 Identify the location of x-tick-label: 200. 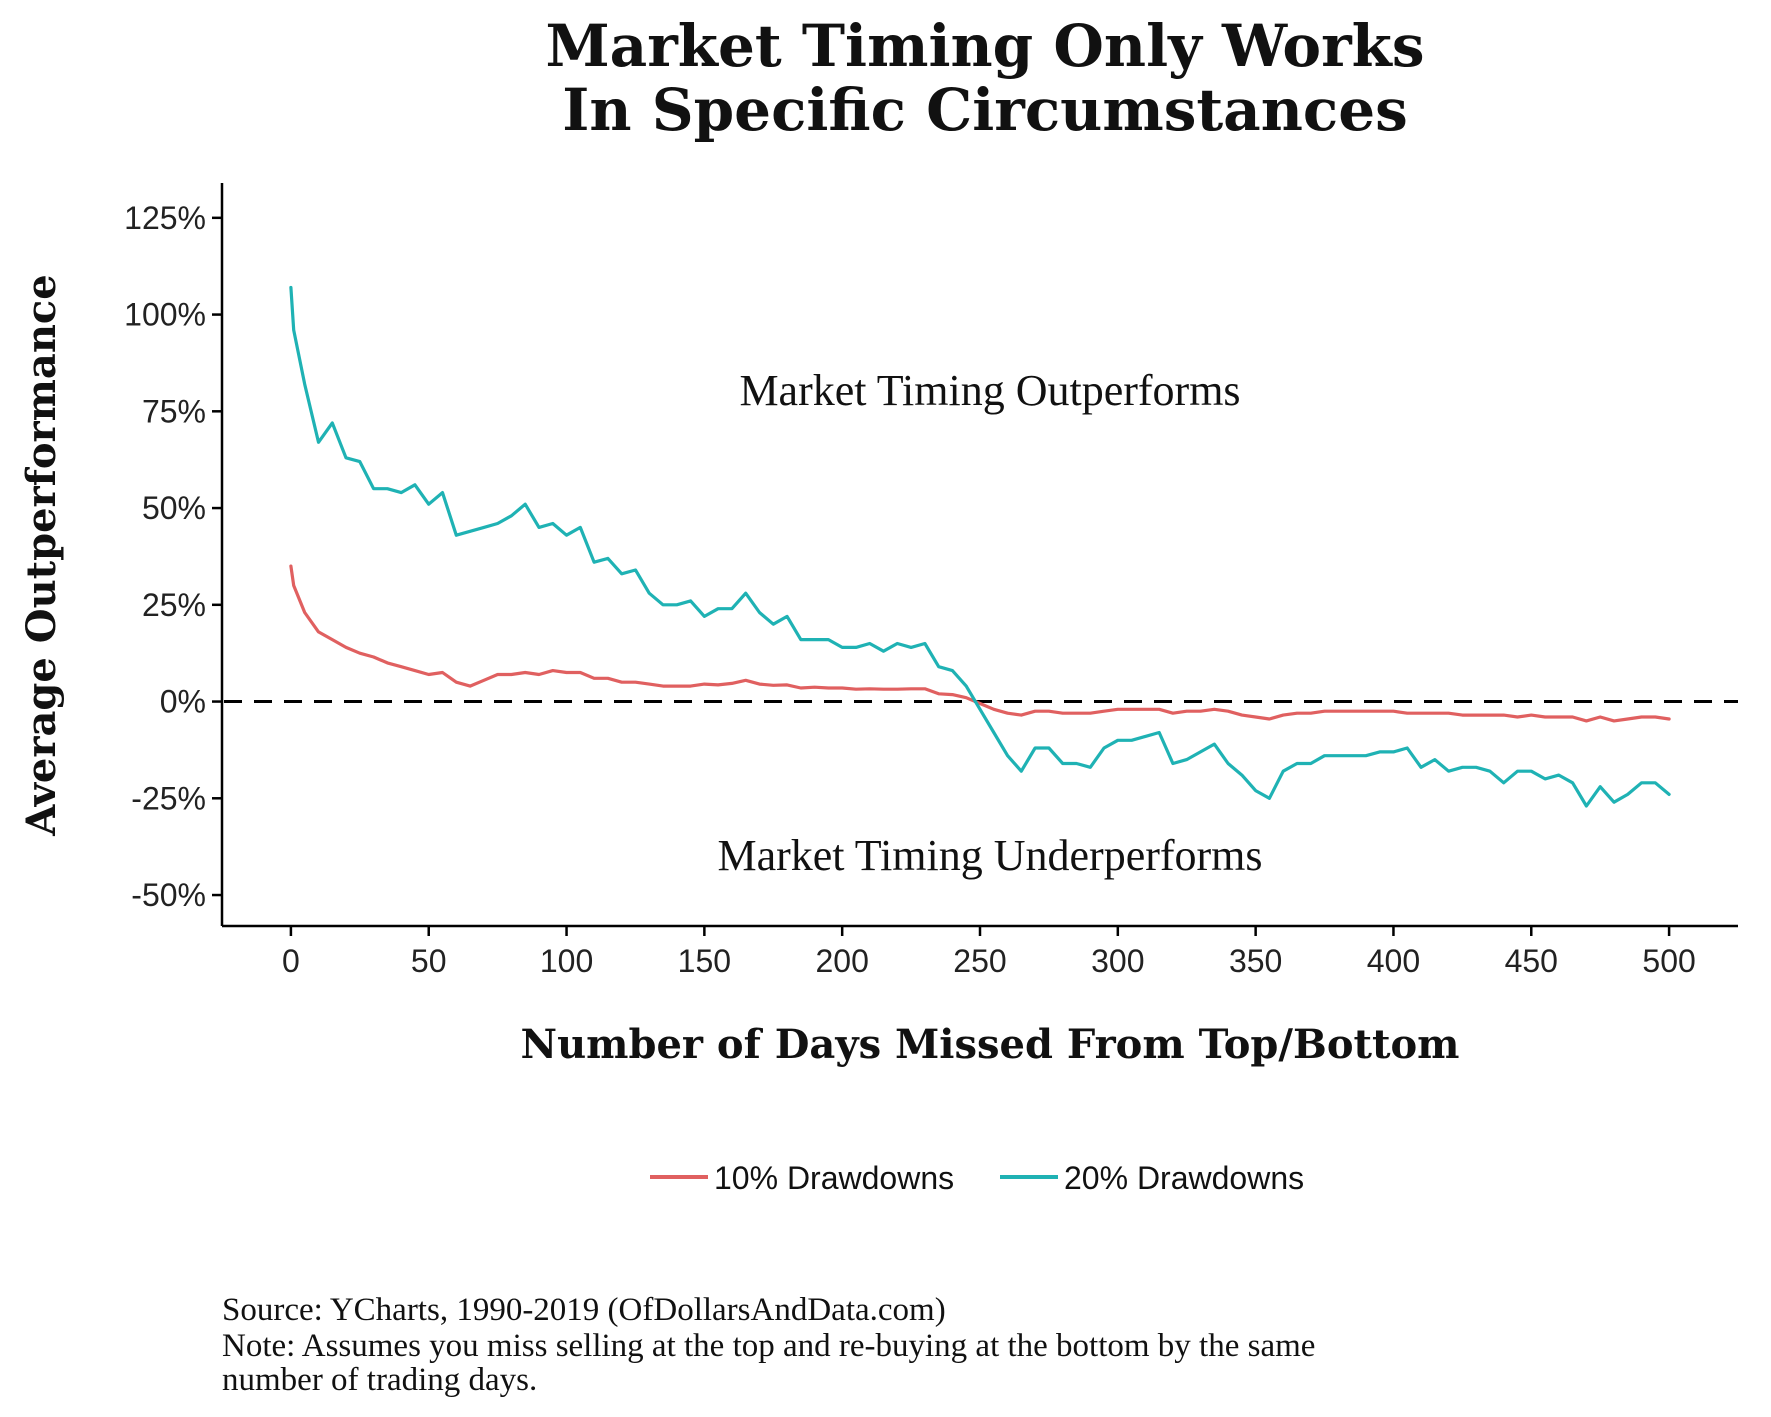
(841, 961).